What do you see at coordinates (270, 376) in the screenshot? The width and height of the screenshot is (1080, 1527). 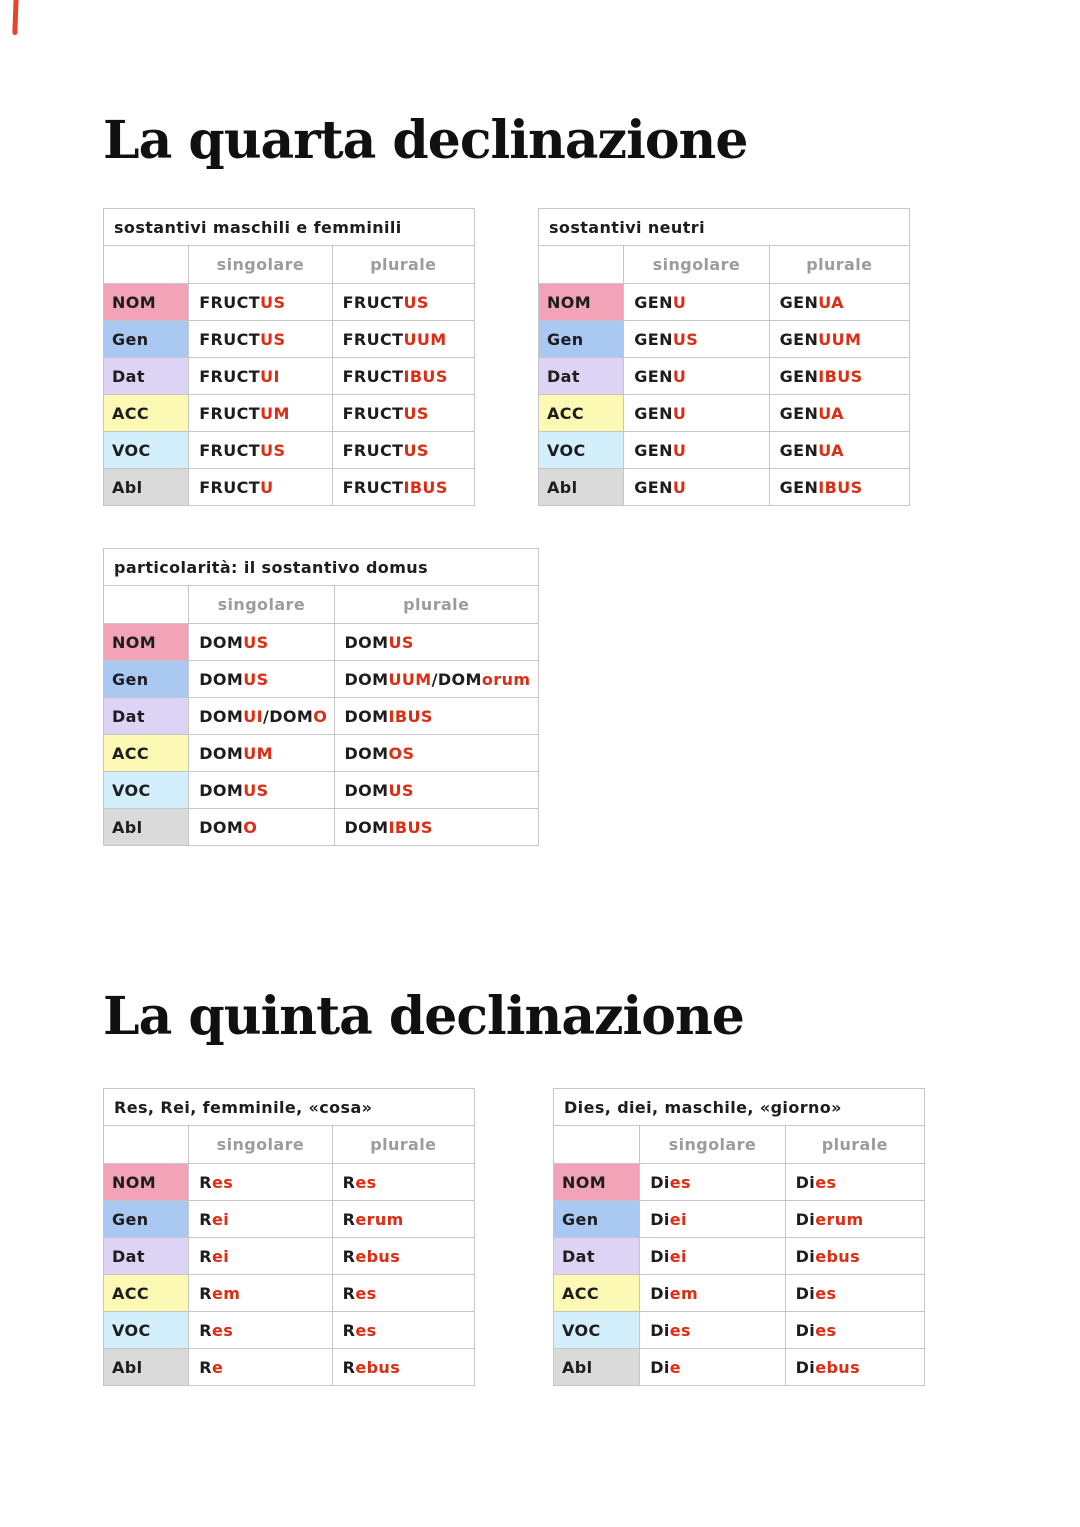 I see `ending-text: UI` at bounding box center [270, 376].